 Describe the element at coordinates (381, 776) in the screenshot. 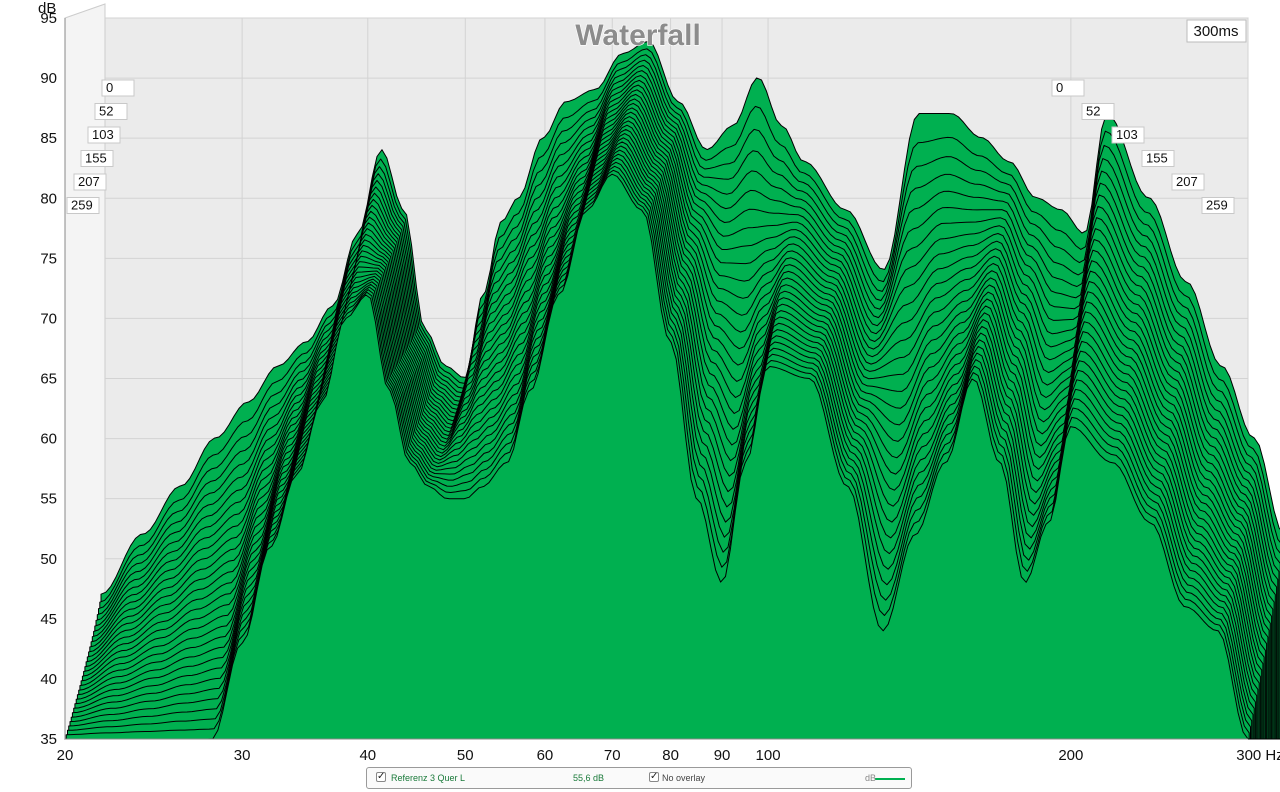

I see `measurement-checkbox: ✓` at that location.